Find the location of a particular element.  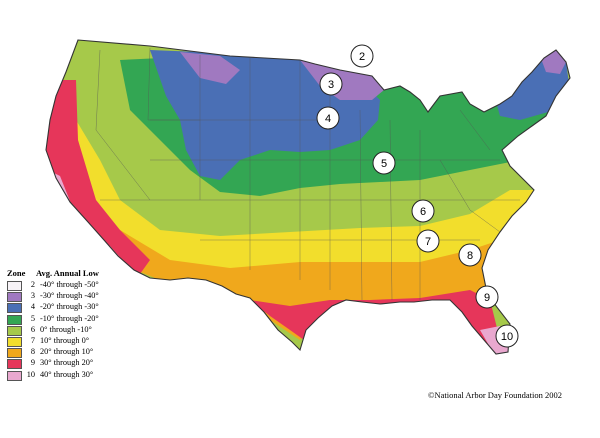

zone-9-area is located at coordinates (98, 177).